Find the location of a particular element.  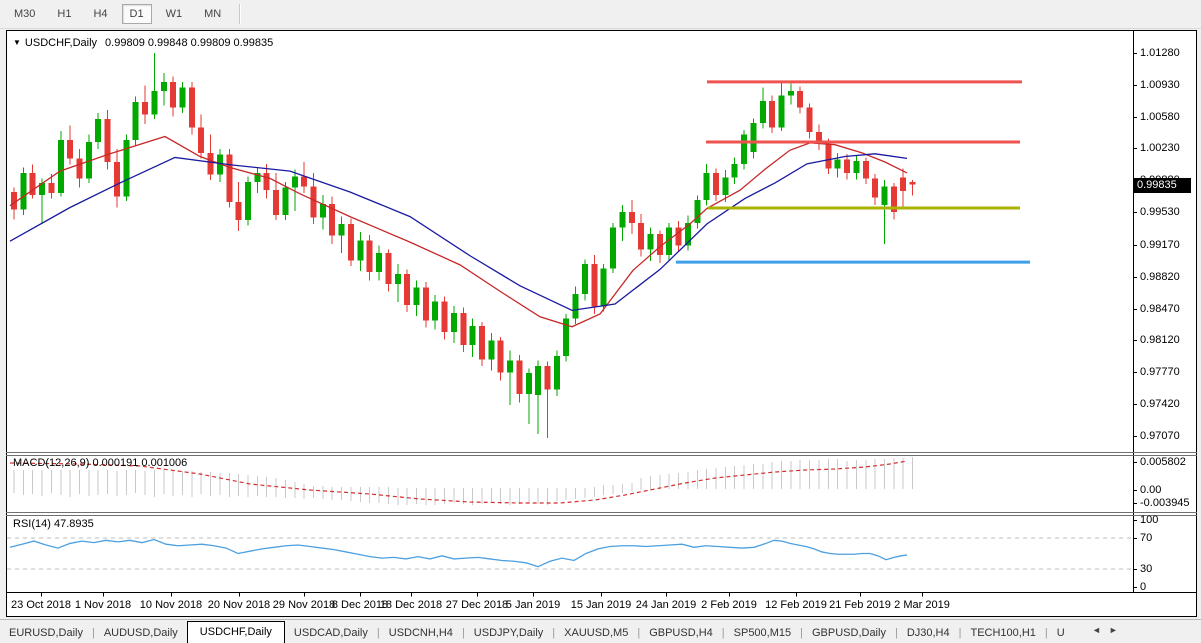

time-axis-label: 8 Dec 2018 is located at coordinates (360, 605).